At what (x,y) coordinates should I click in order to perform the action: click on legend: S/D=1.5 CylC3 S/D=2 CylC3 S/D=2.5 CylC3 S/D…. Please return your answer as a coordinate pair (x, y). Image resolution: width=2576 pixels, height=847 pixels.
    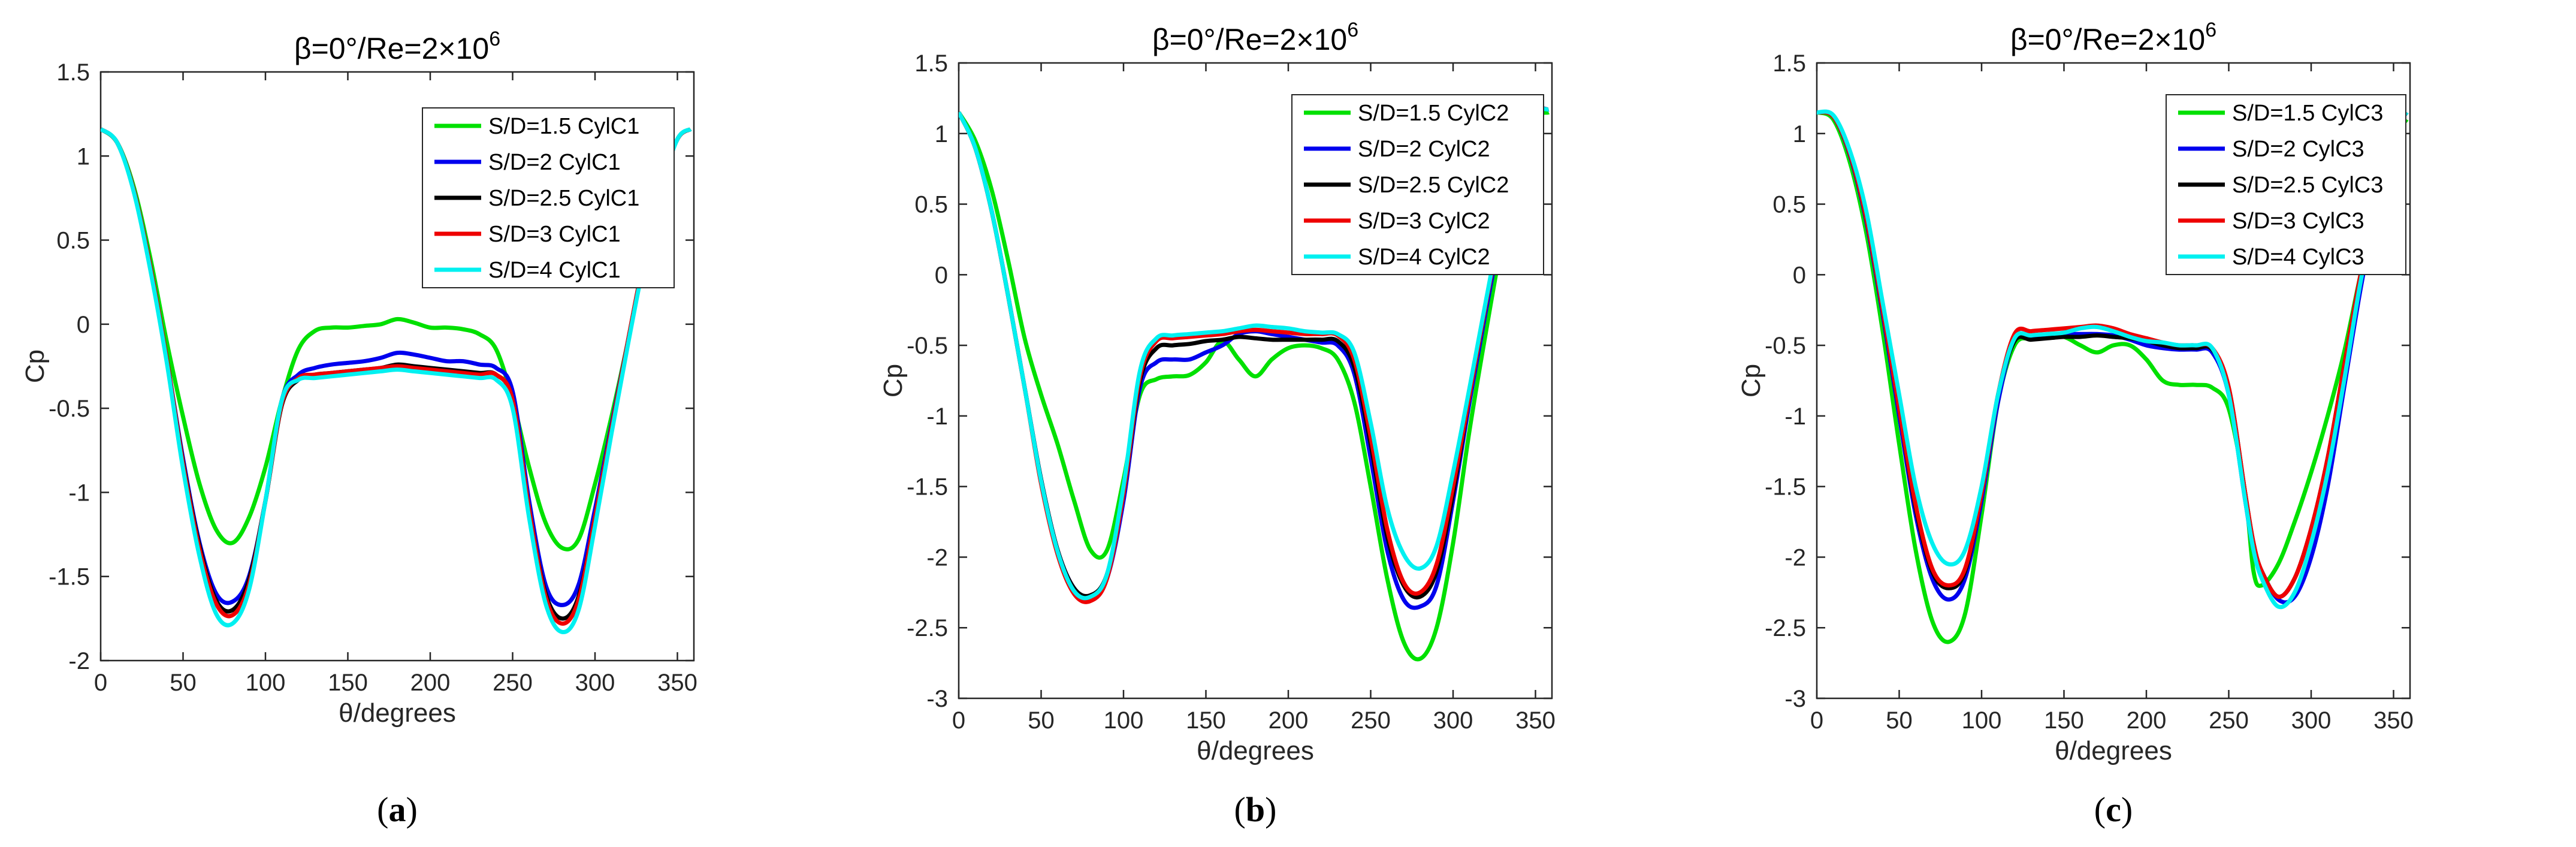
    Looking at the image, I should click on (2286, 184).